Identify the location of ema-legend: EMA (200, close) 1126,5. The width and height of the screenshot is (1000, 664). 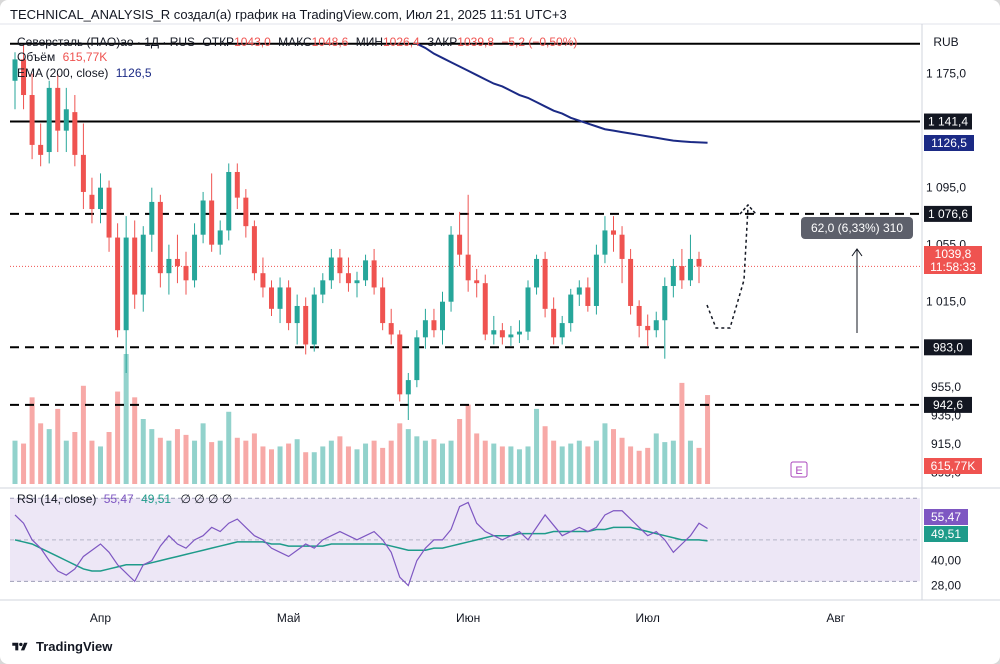
(84, 73).